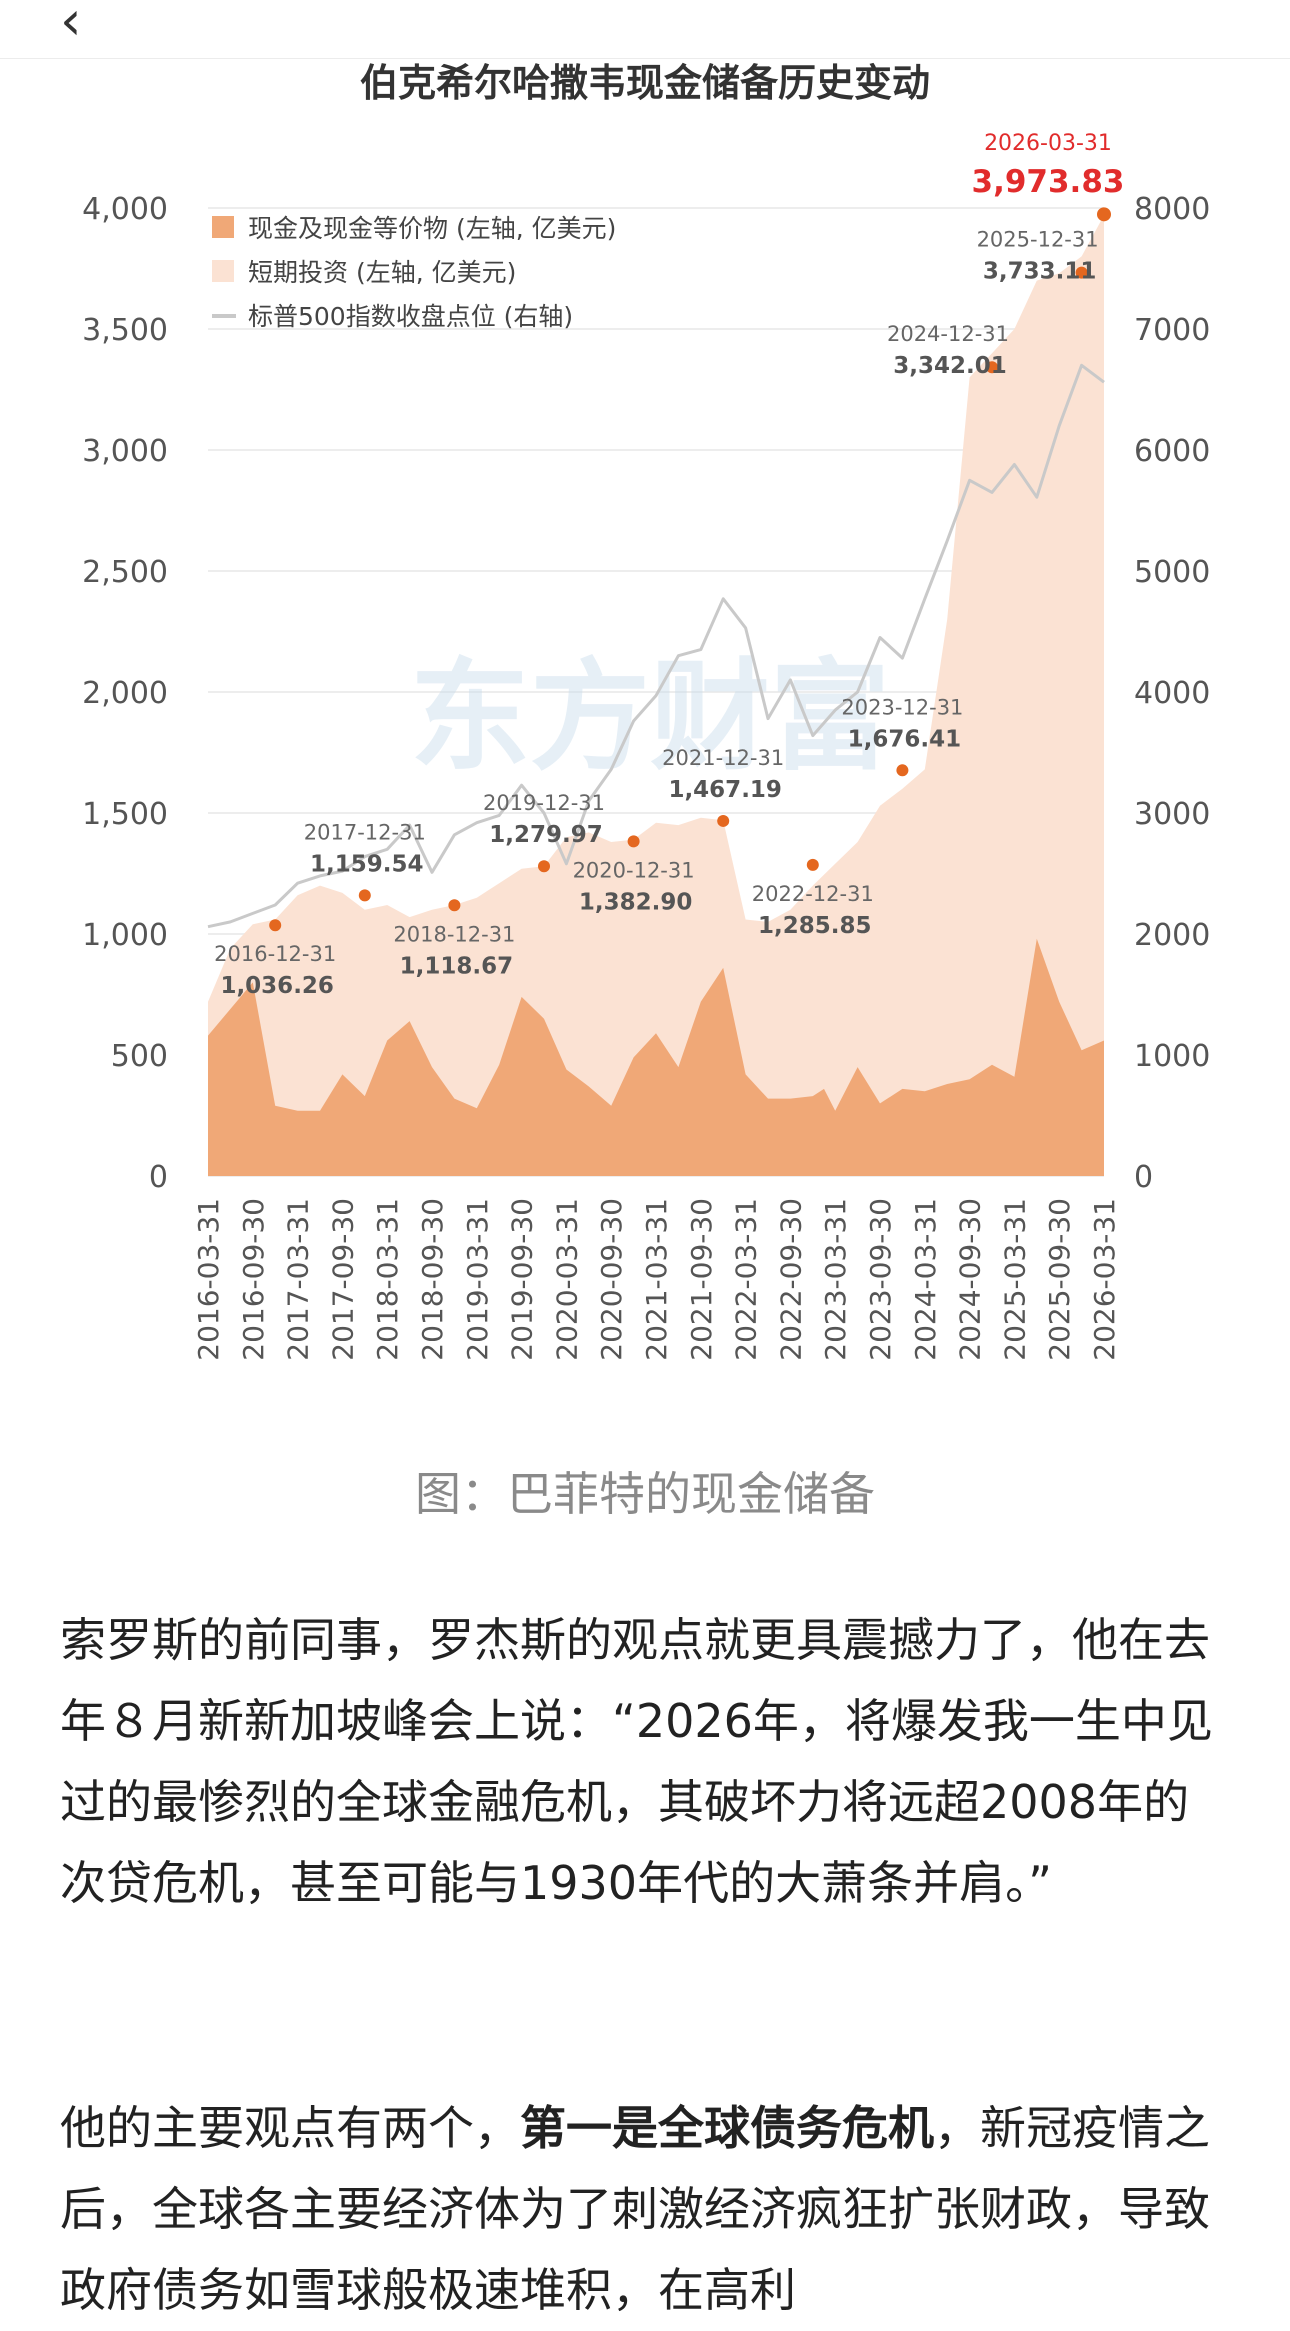 The height and width of the screenshot is (2331, 1290). What do you see at coordinates (125, 451) in the screenshot?
I see `y-left-tick-label: 3,000` at bounding box center [125, 451].